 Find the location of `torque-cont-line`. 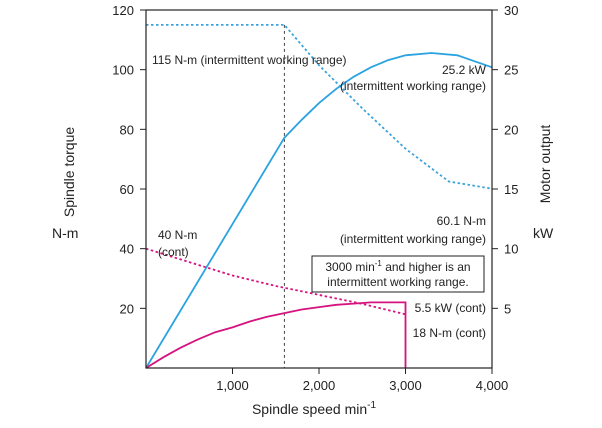

torque-cont-line is located at coordinates (275, 281).